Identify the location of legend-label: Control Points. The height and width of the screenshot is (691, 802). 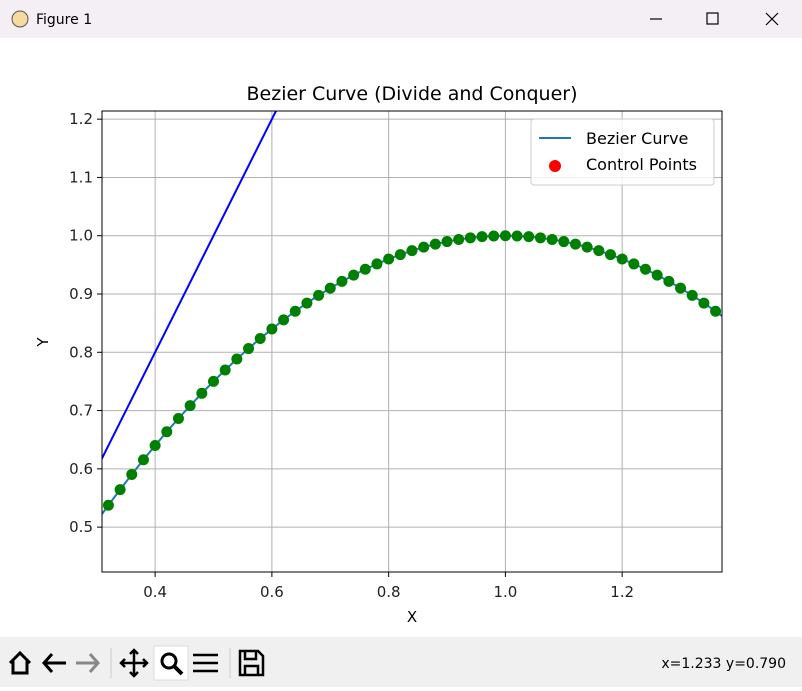
(641, 164).